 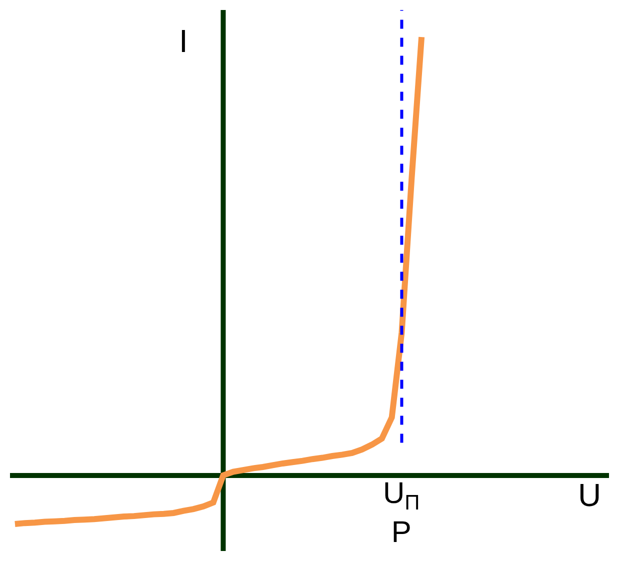 I want to click on x-axis-title: U, so click(x=590, y=495).